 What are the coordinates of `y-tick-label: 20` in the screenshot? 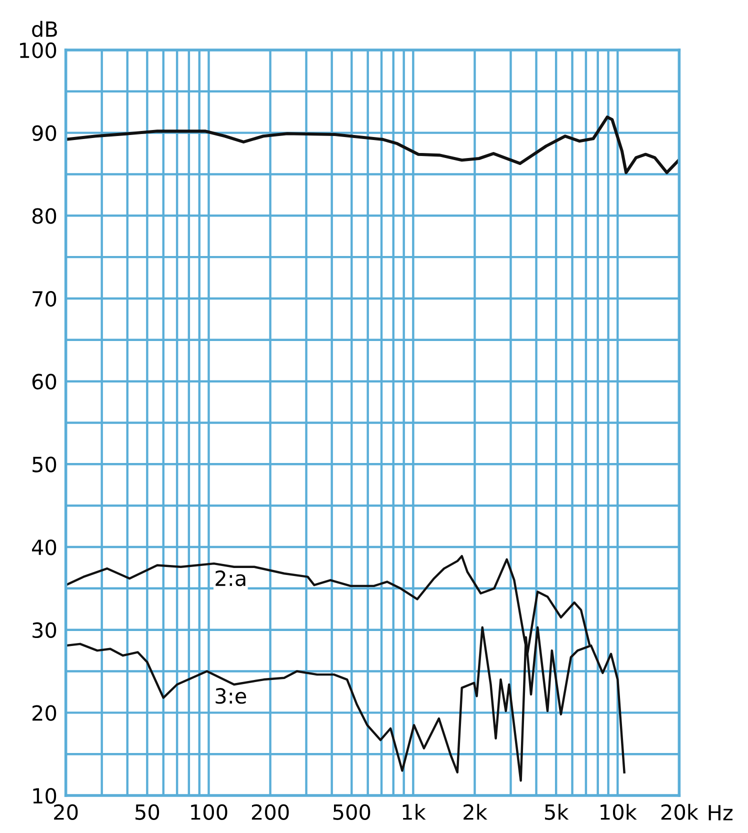 It's located at (44, 713).